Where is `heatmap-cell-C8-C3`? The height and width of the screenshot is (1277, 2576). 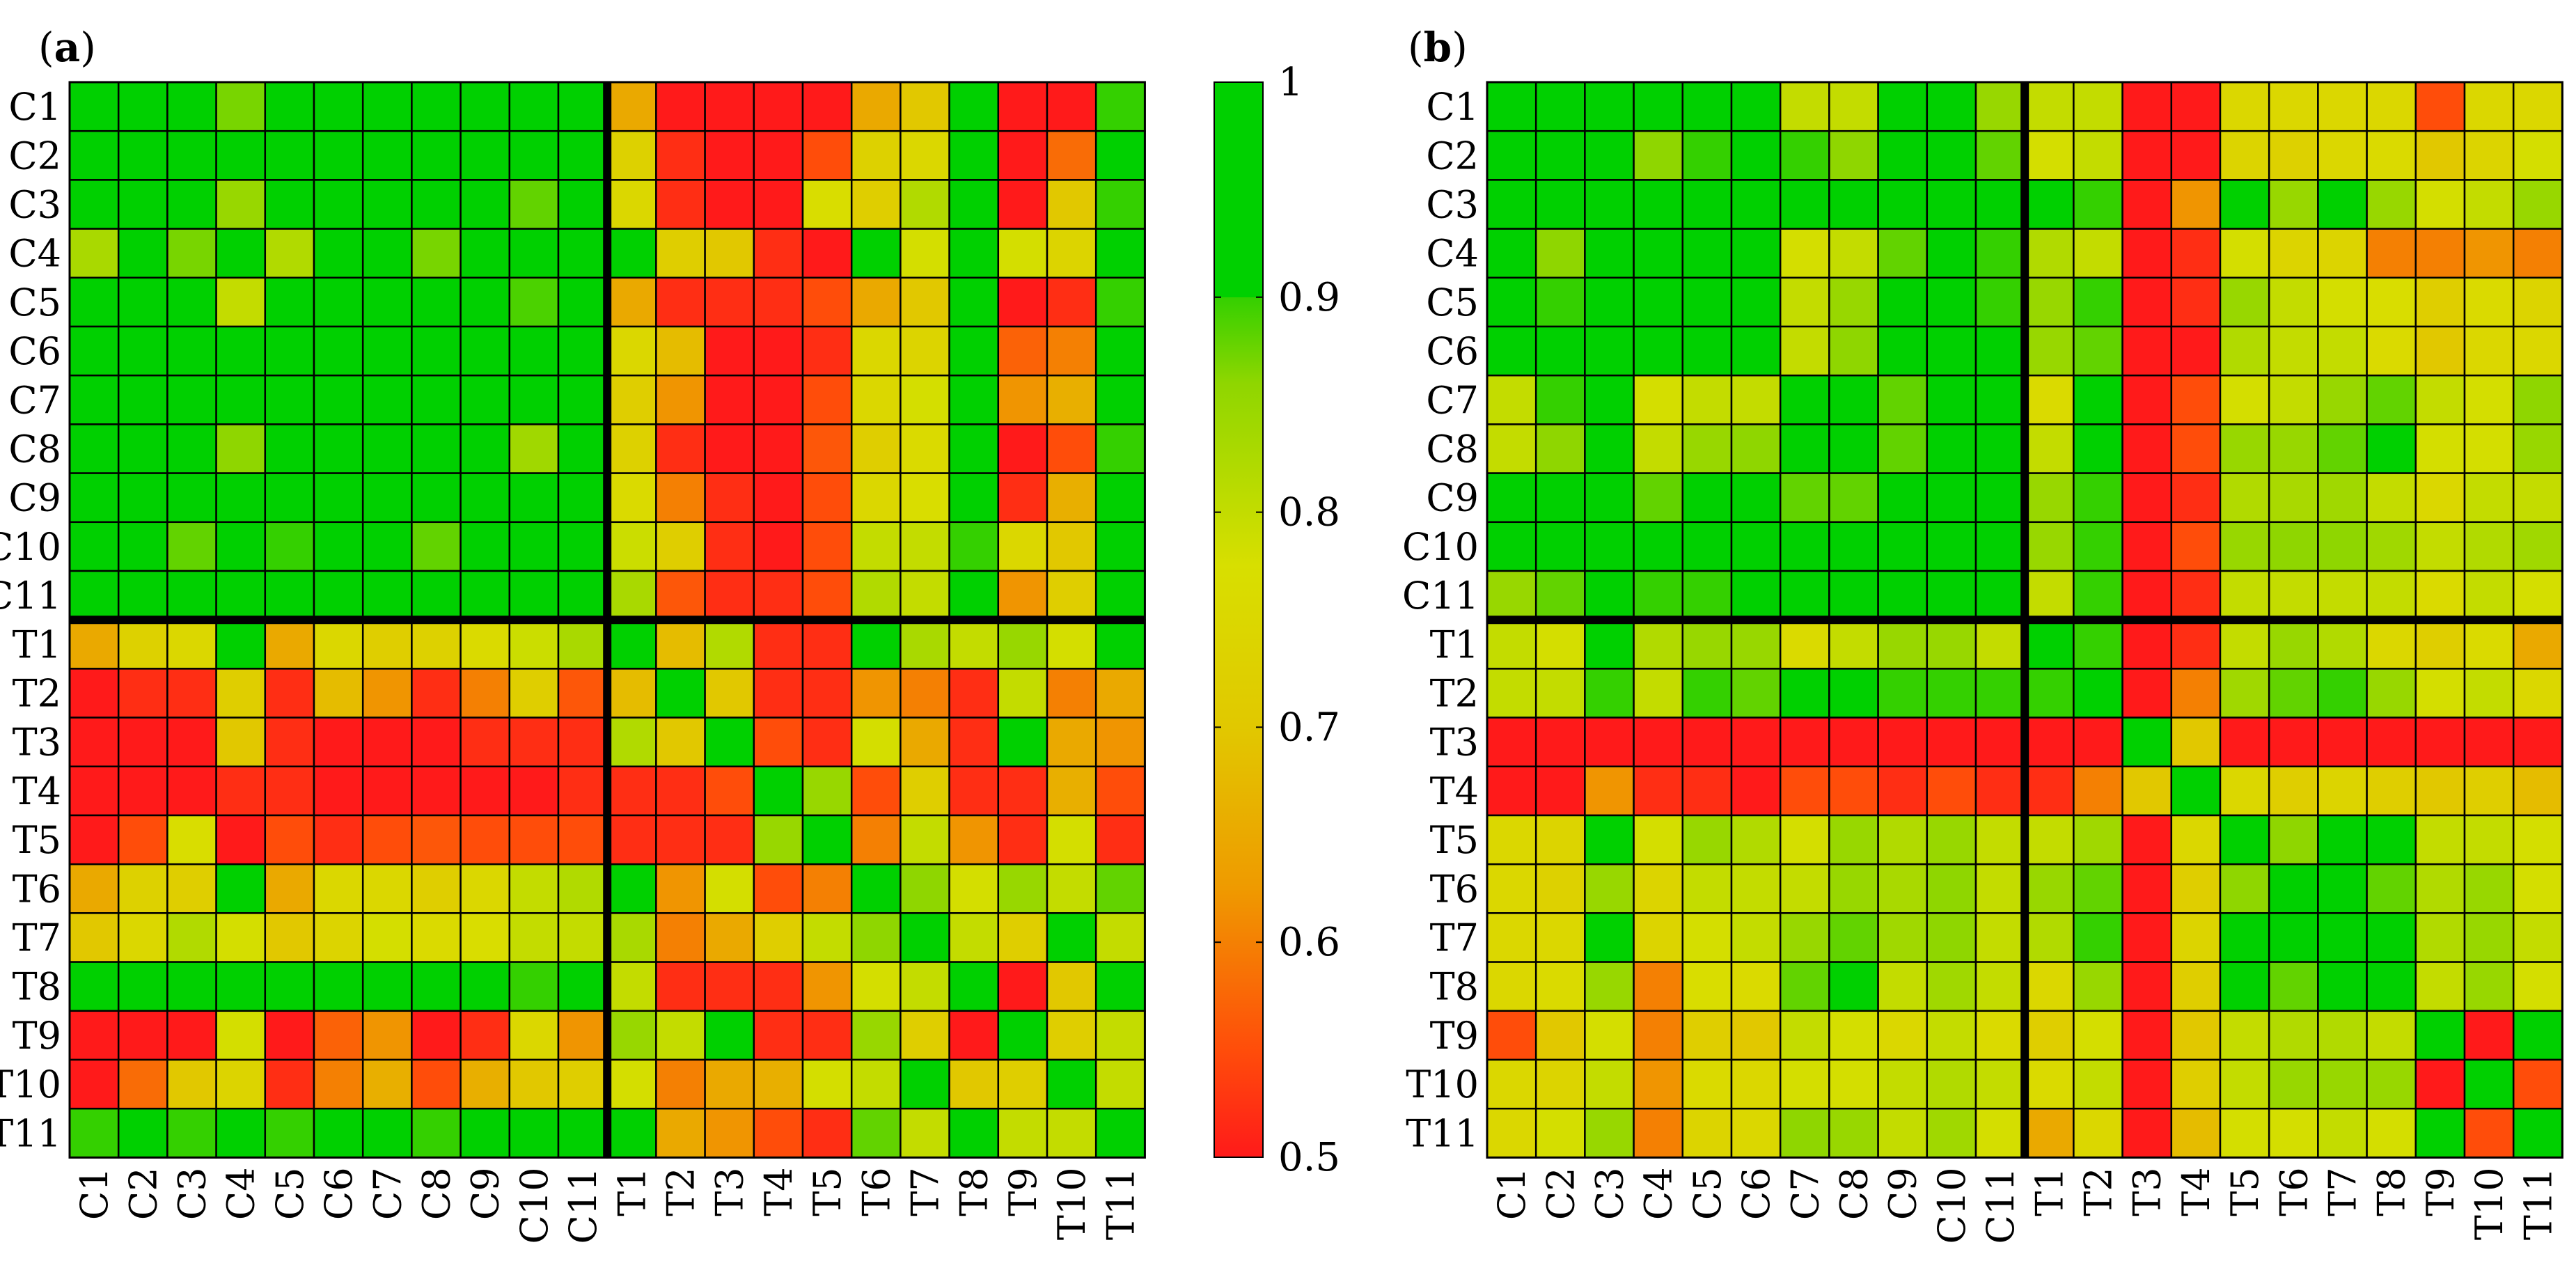 heatmap-cell-C8-C3 is located at coordinates (1609, 449).